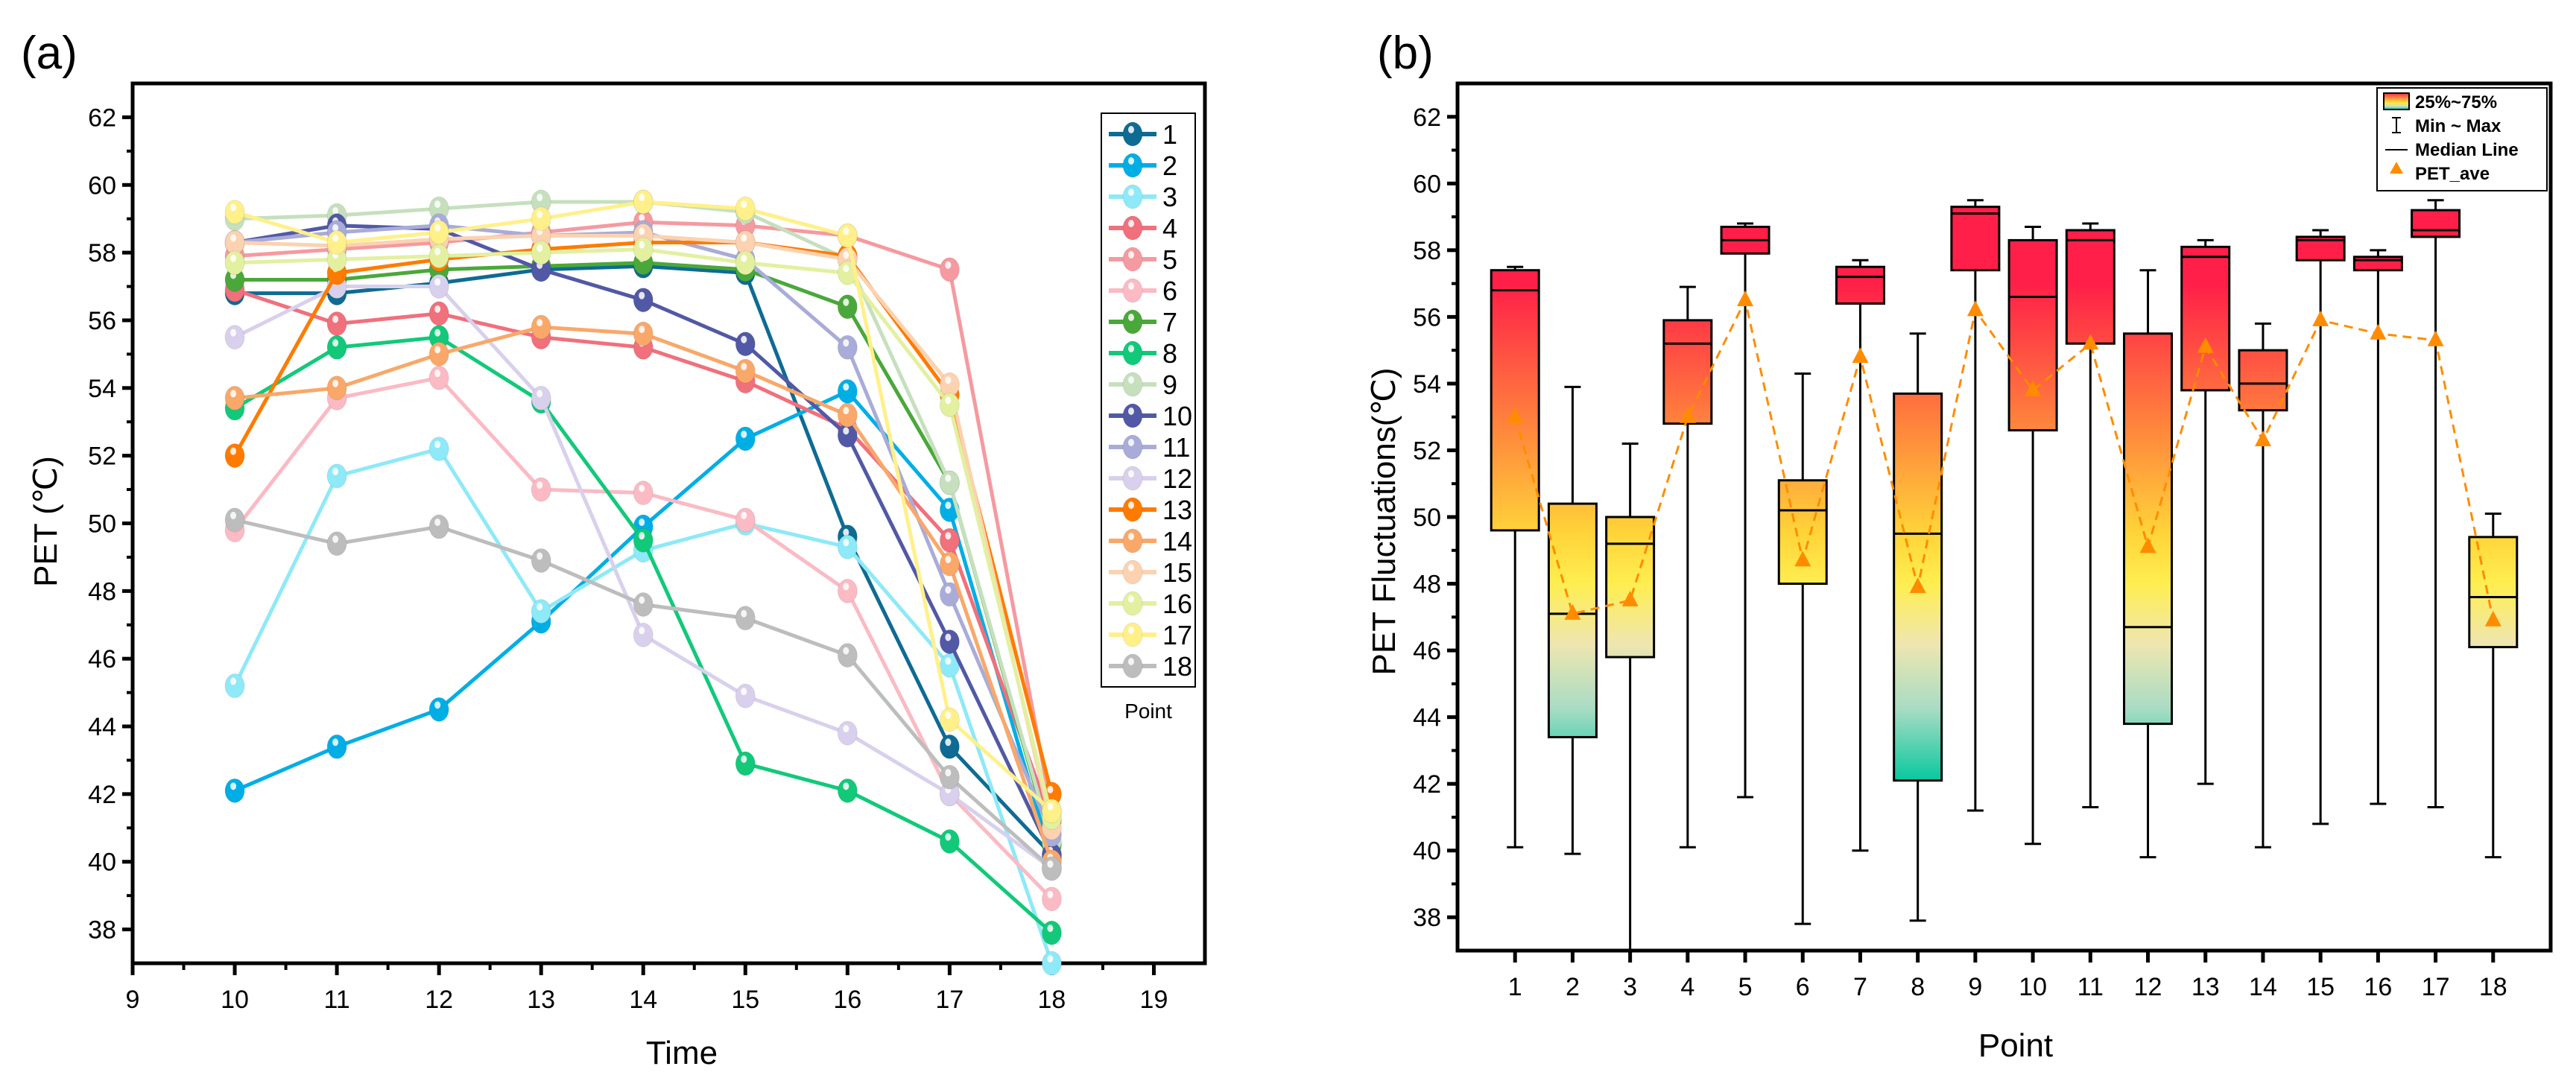 The image size is (2576, 1078). I want to click on x-axis-label-a: Time, so click(682, 1053).